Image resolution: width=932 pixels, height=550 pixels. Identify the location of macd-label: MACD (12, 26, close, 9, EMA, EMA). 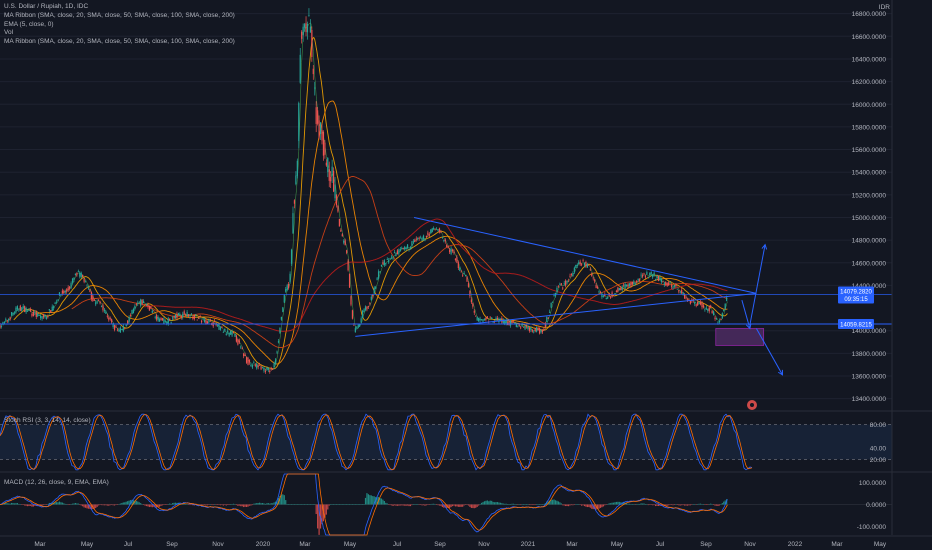
(56, 482).